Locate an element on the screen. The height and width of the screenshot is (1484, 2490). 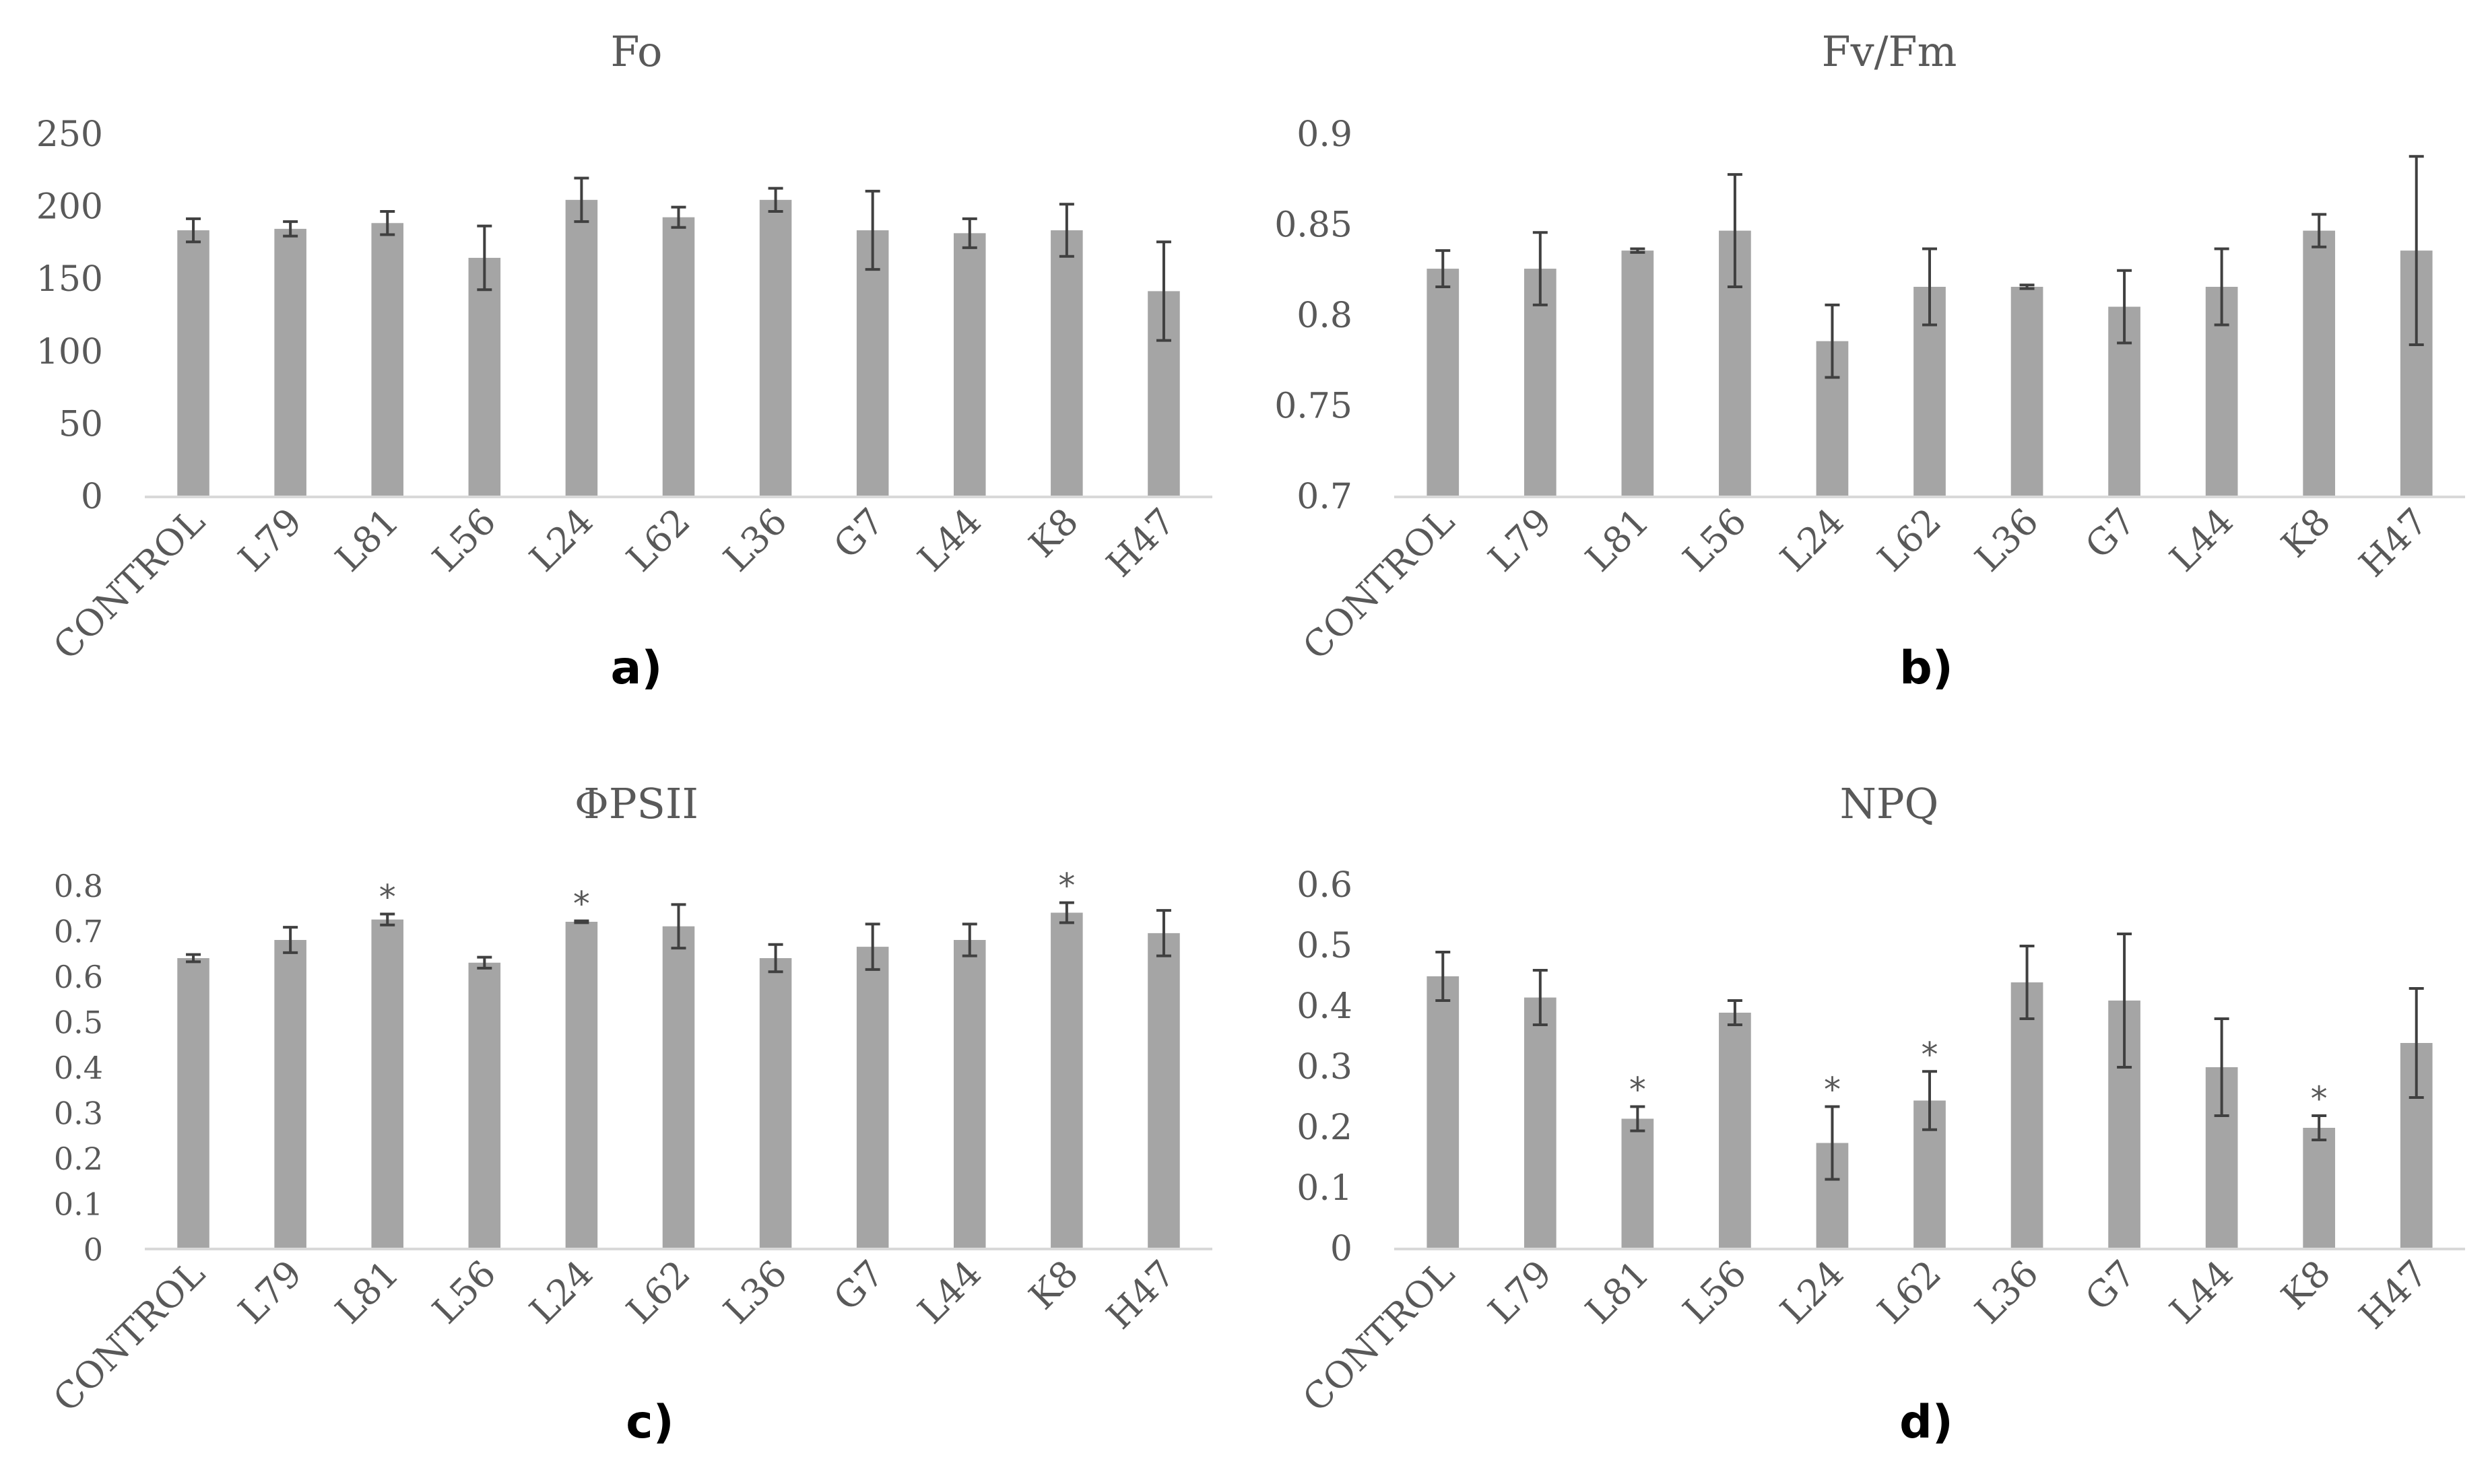
y-tick-label: 0.5 is located at coordinates (78, 1023).